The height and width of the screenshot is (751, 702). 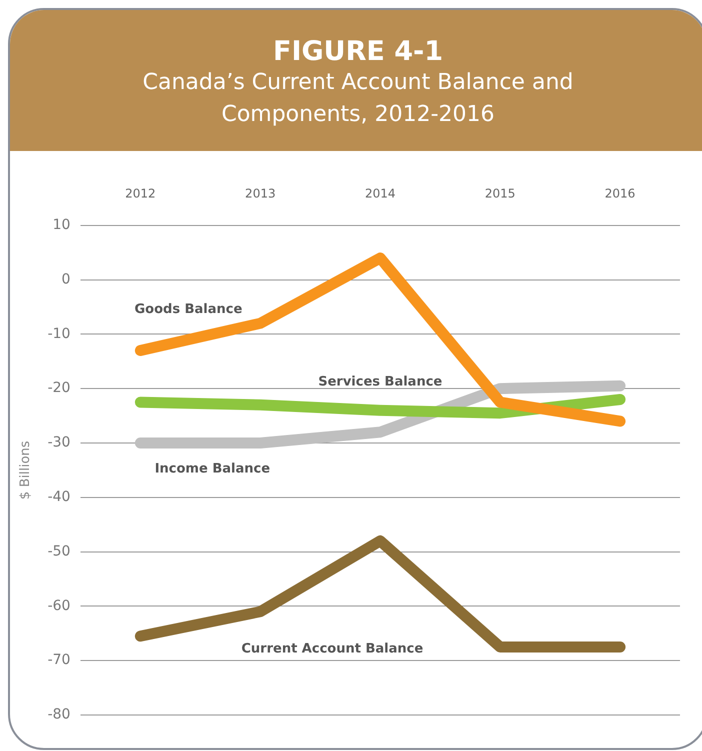 I want to click on x-tick-label: 2015, so click(x=500, y=193).